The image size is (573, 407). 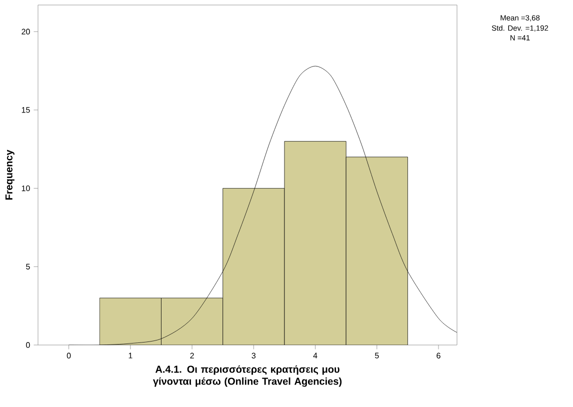 What do you see at coordinates (26, 188) in the screenshot?
I see `y-tick-label: 10` at bounding box center [26, 188].